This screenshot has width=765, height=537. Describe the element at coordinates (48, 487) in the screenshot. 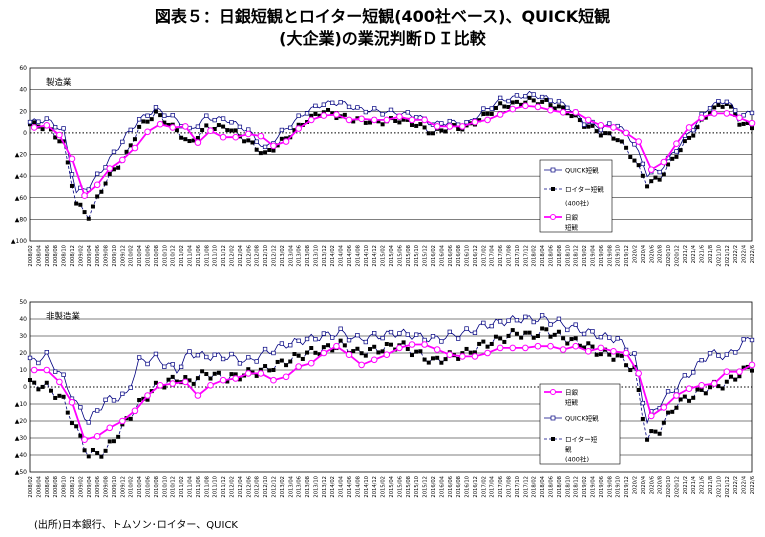

I see `x-tick-label: 2008/06` at that location.